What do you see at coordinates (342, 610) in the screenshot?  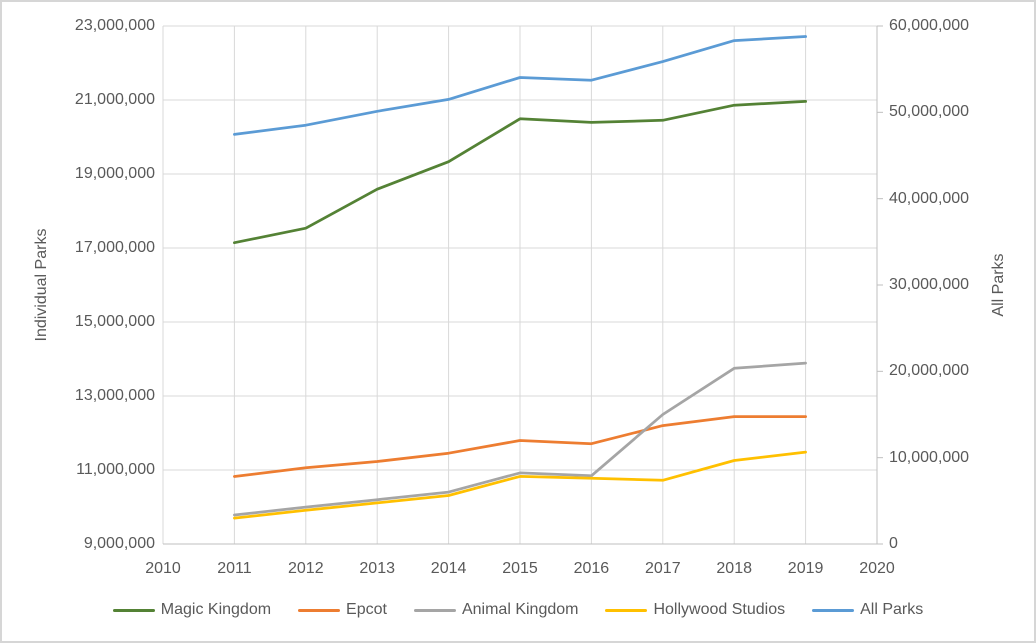 I see `legend-item-epcot: Epcot` at bounding box center [342, 610].